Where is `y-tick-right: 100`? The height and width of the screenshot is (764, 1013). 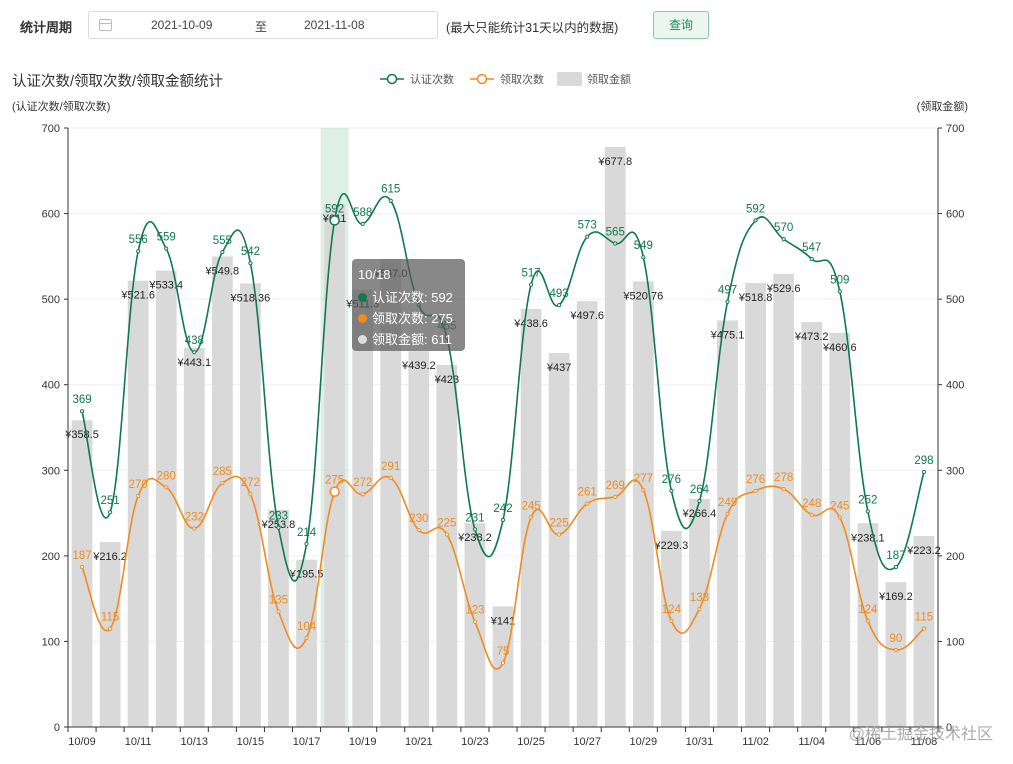 y-tick-right: 100 is located at coordinates (955, 642).